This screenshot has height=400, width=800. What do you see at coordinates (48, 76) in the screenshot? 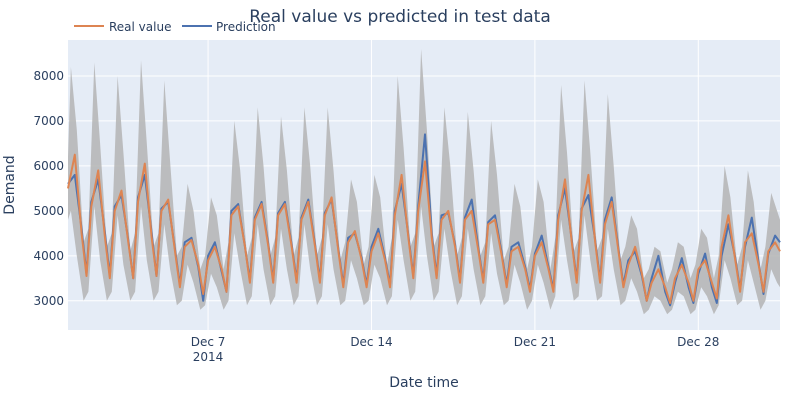
I see `y-tick-label: 8000` at bounding box center [48, 76].